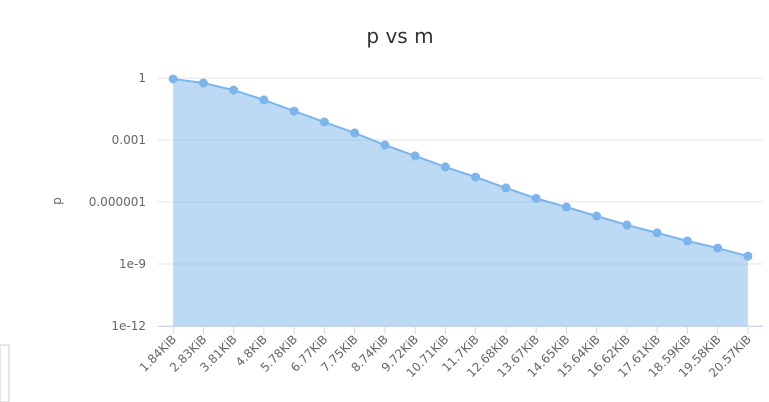 This screenshot has width=769, height=402. I want to click on side-panel-edge, so click(5, 373).